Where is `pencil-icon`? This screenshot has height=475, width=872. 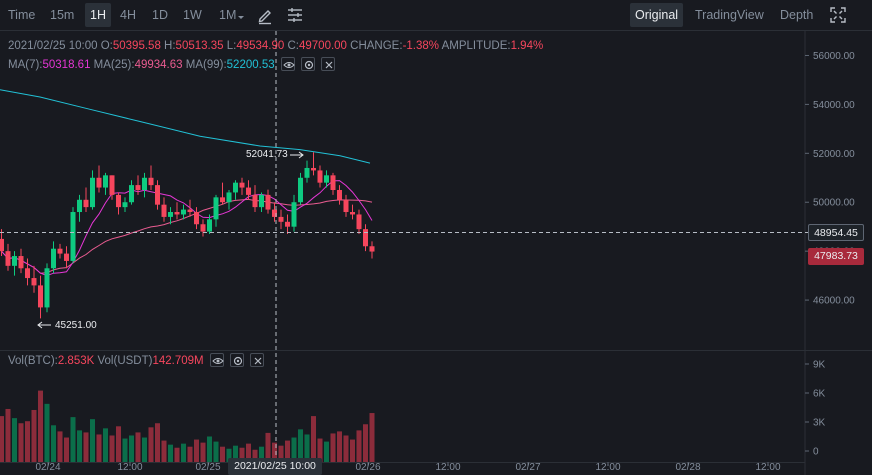 pencil-icon is located at coordinates (265, 15).